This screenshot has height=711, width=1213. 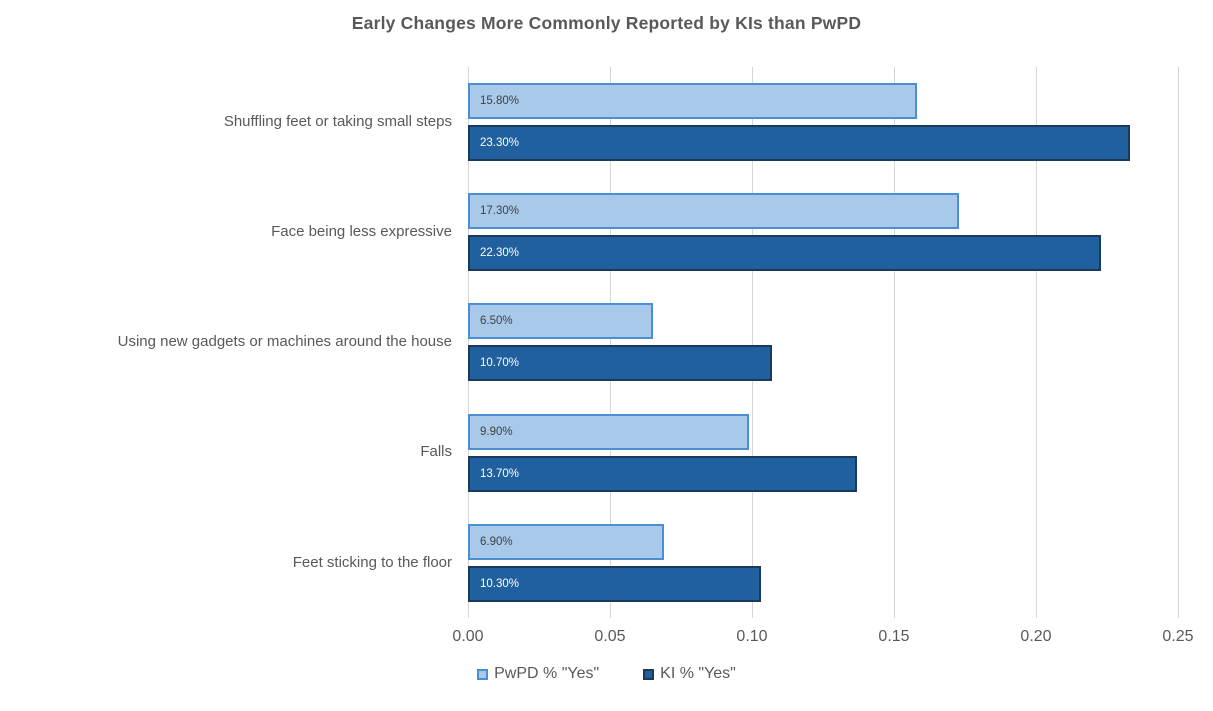 What do you see at coordinates (894, 636) in the screenshot?
I see `x-tick-label: 0.15` at bounding box center [894, 636].